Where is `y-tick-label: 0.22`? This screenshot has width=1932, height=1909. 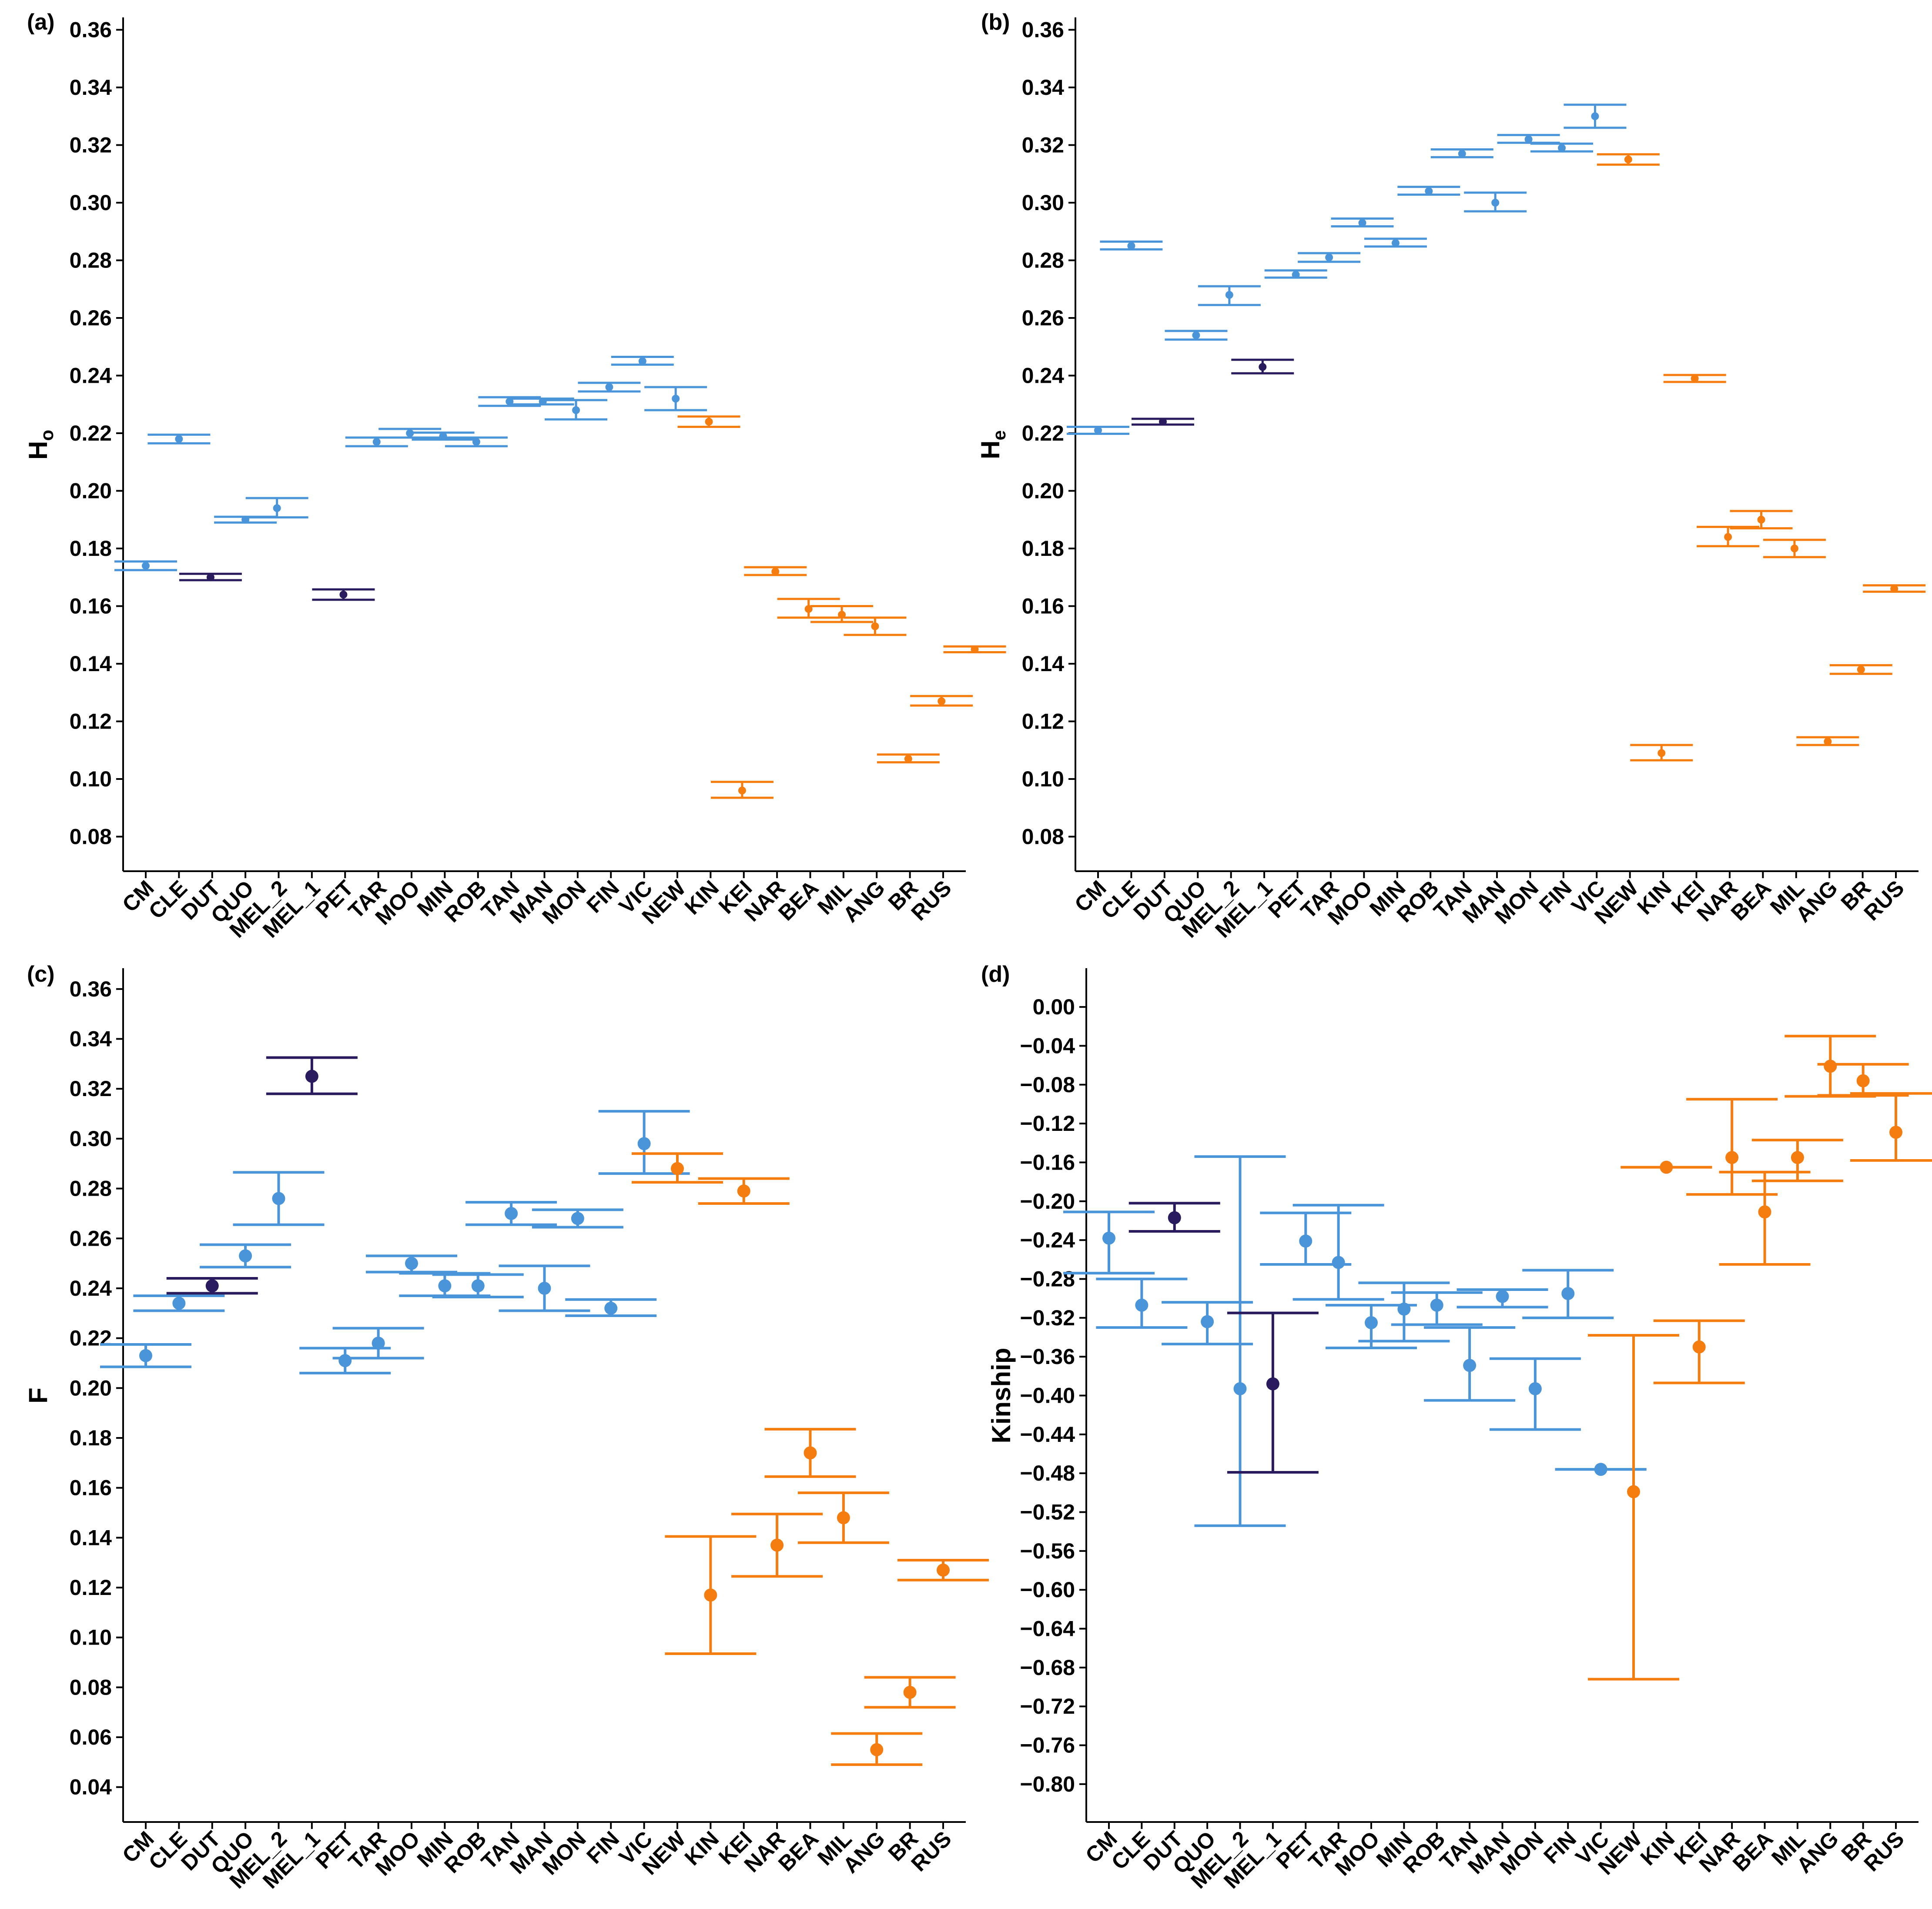 y-tick-label: 0.22 is located at coordinates (91, 1338).